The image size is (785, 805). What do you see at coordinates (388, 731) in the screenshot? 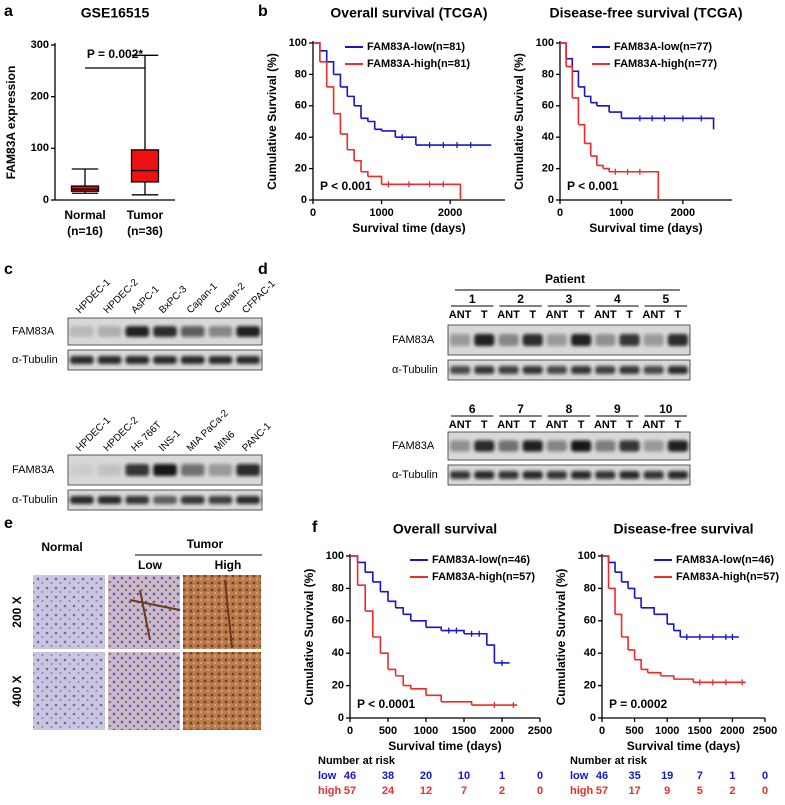
I see `x-tick-label: 500` at bounding box center [388, 731].